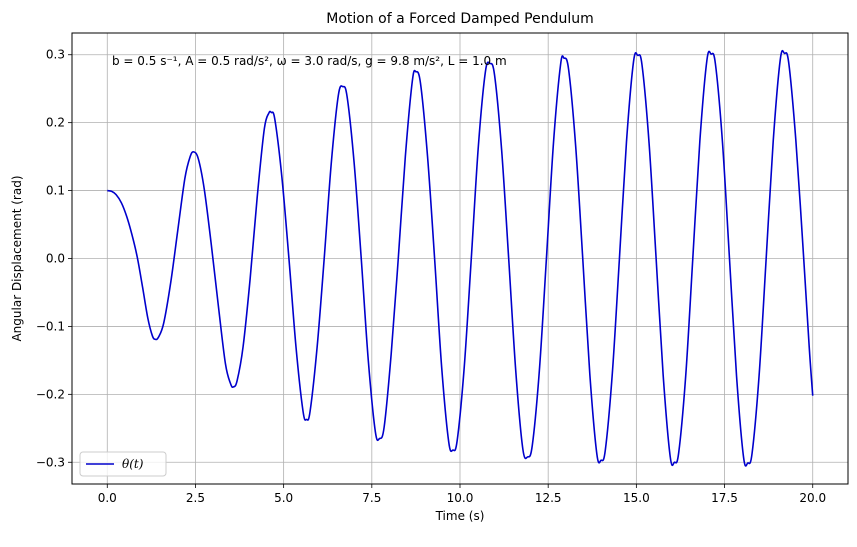 This screenshot has height=547, width=857. Describe the element at coordinates (724, 498) in the screenshot. I see `x-tick-label: 17.5` at that location.